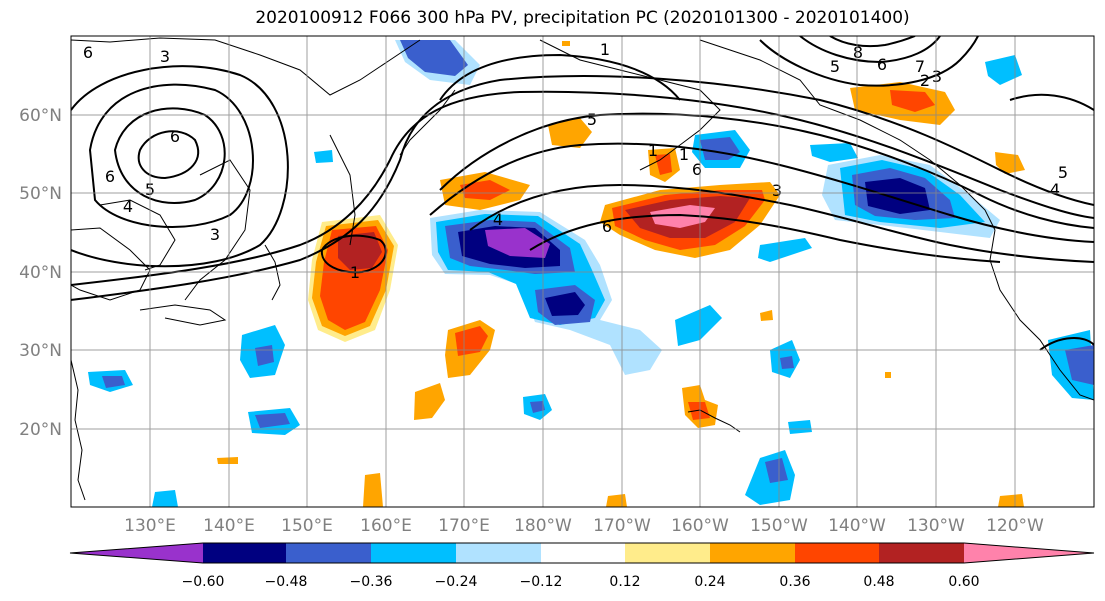 The width and height of the screenshot is (1105, 601). Describe the element at coordinates (136, 553) in the screenshot. I see `colorbar-extend-low` at that location.